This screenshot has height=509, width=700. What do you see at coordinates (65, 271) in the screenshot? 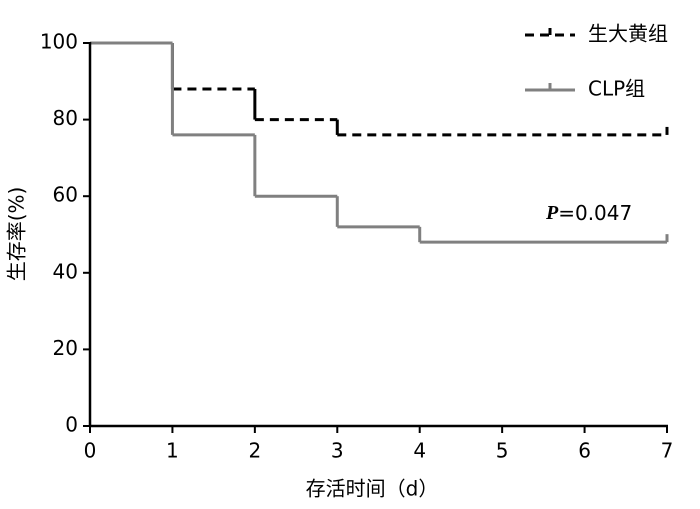
I see `y-tick-label: 40` at bounding box center [65, 271].